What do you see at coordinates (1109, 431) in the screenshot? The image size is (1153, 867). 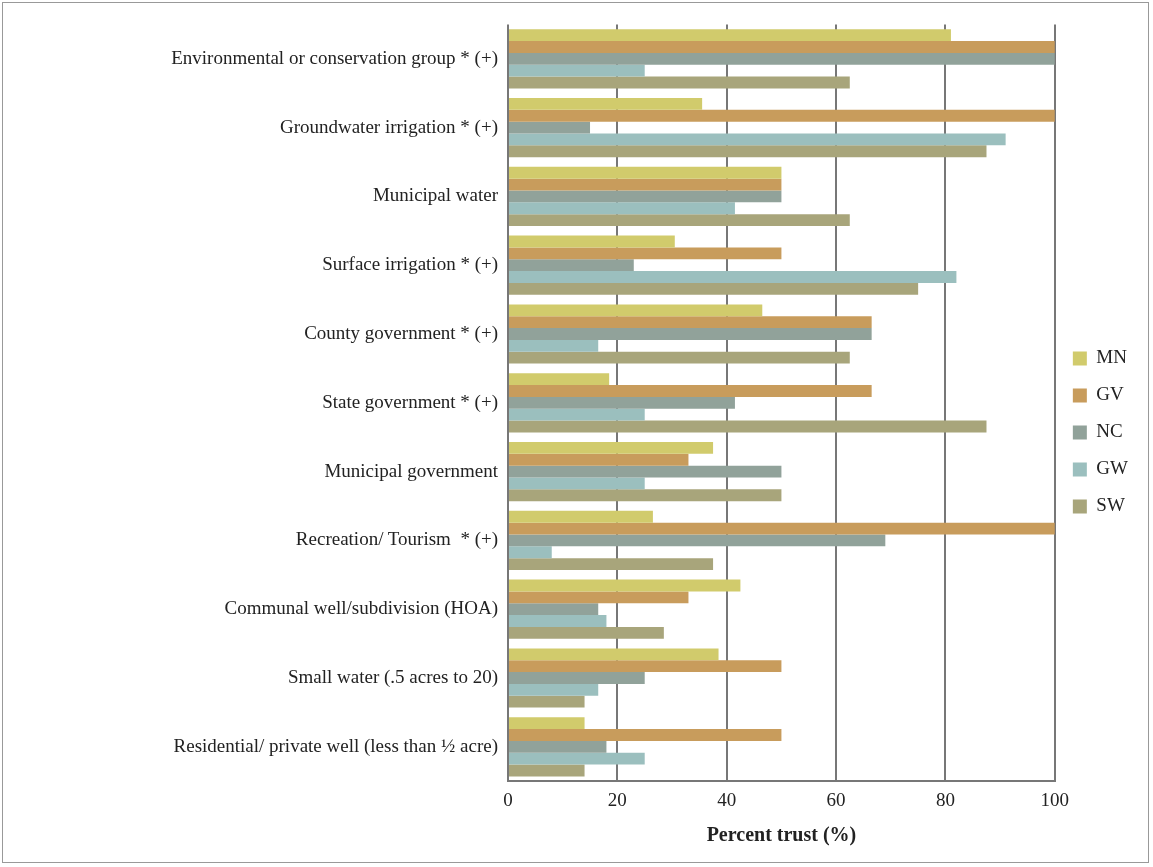 I see `legend-label: NC` at bounding box center [1109, 431].